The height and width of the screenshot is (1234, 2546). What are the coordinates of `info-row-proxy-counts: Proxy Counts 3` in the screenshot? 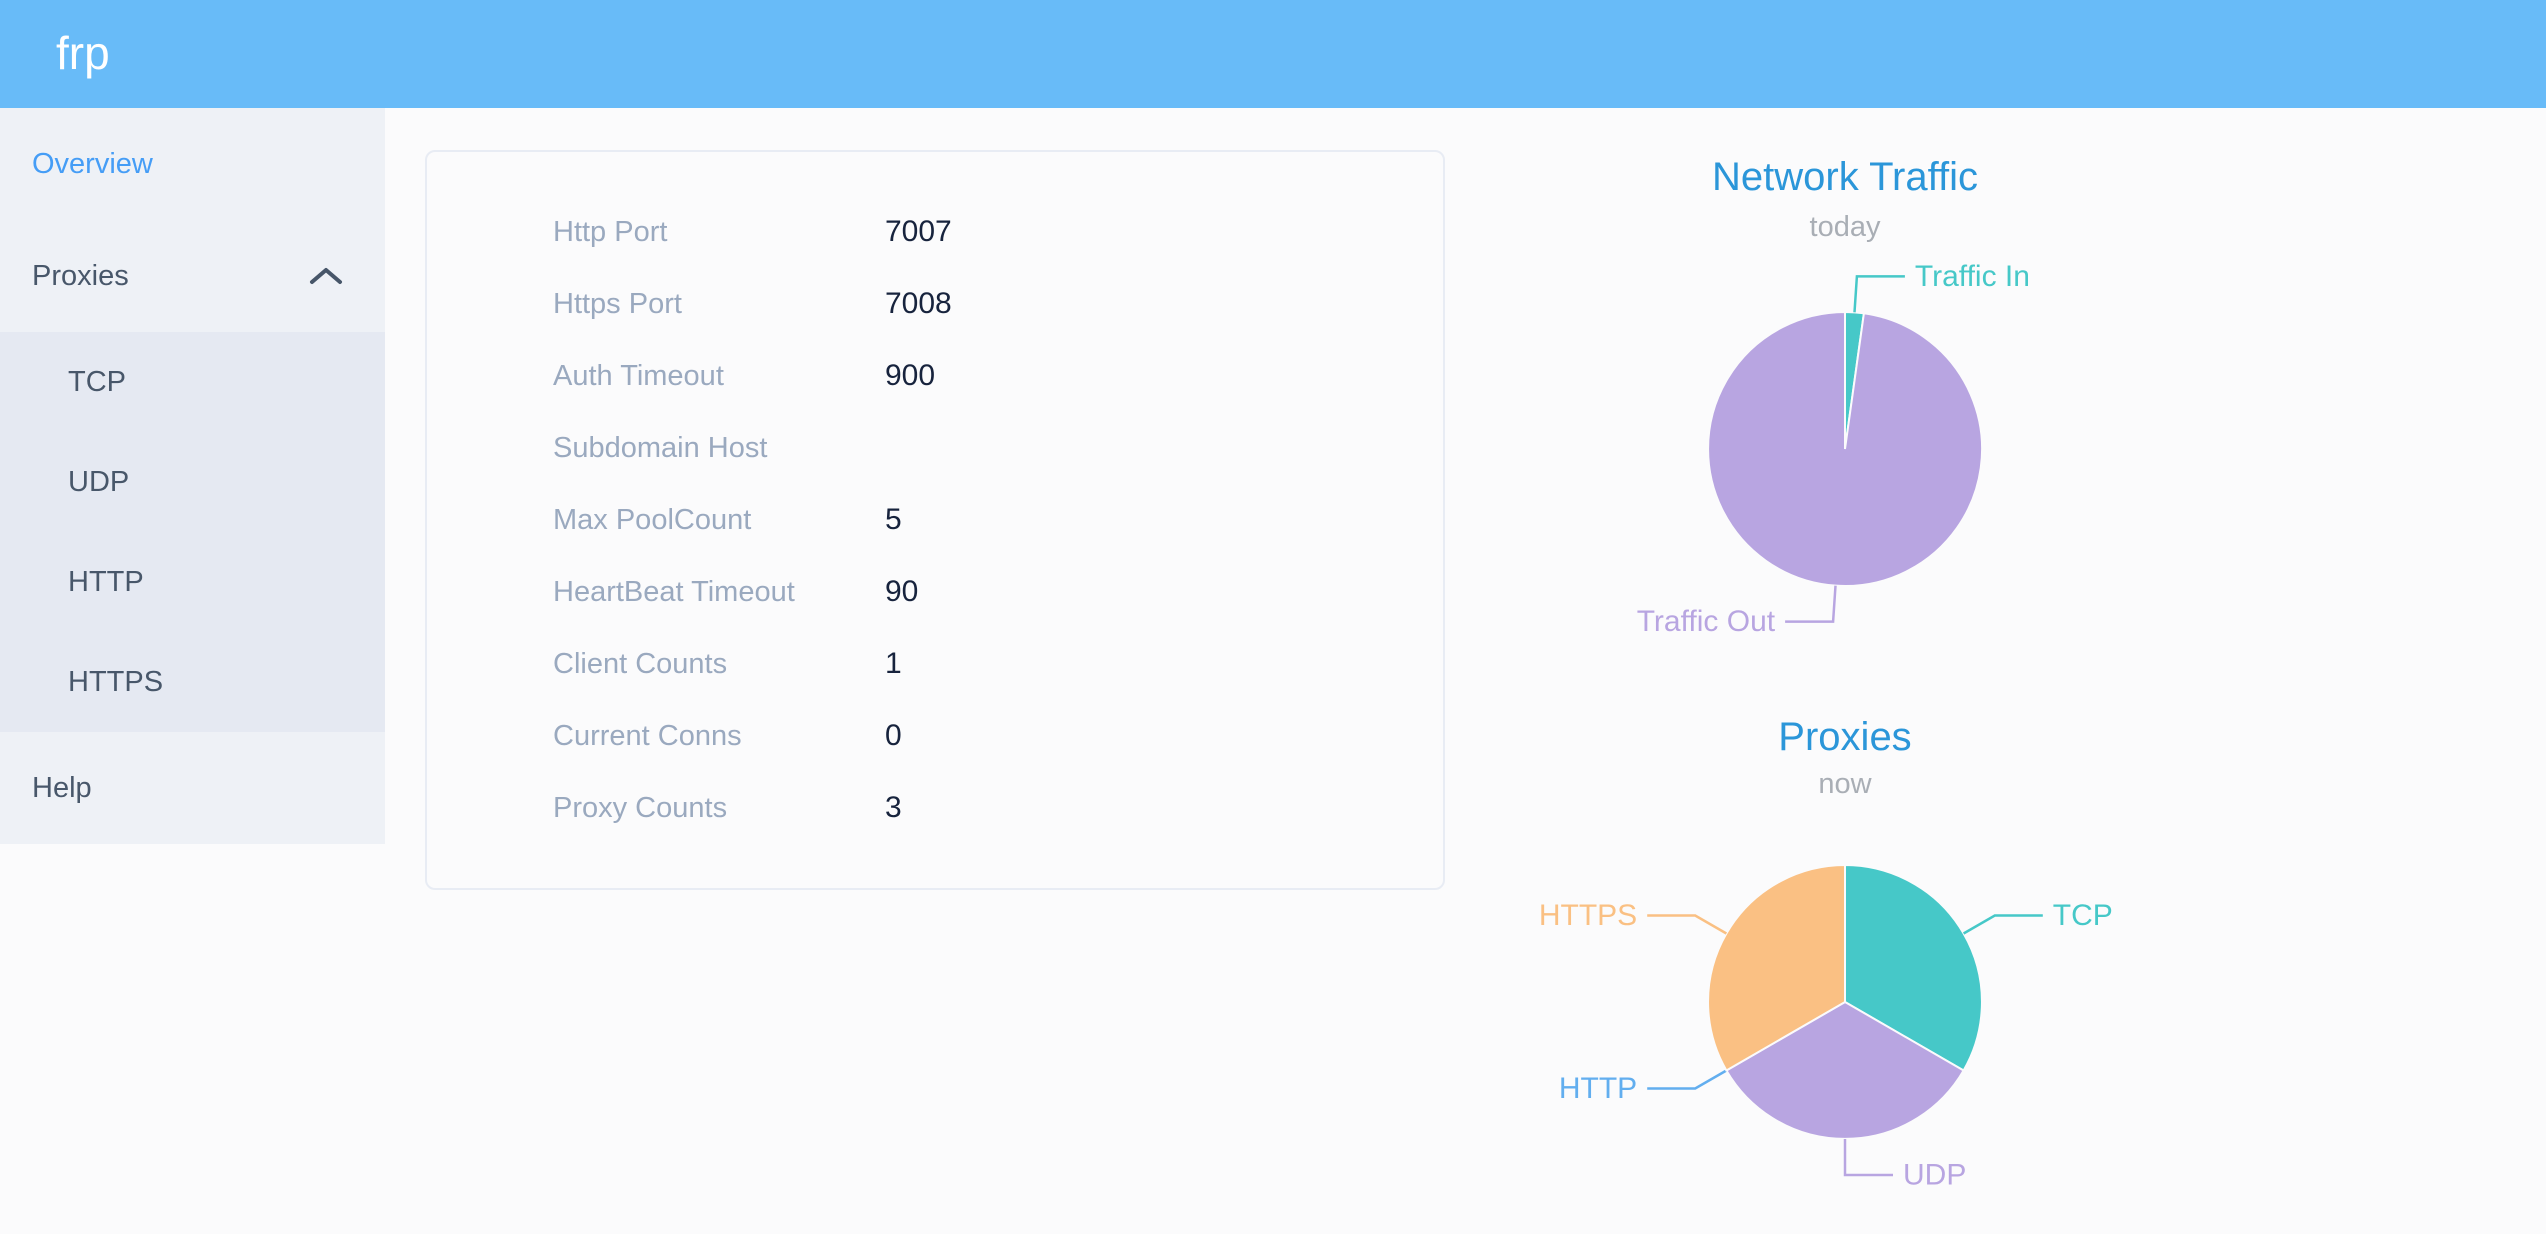 It's located at (935, 808).